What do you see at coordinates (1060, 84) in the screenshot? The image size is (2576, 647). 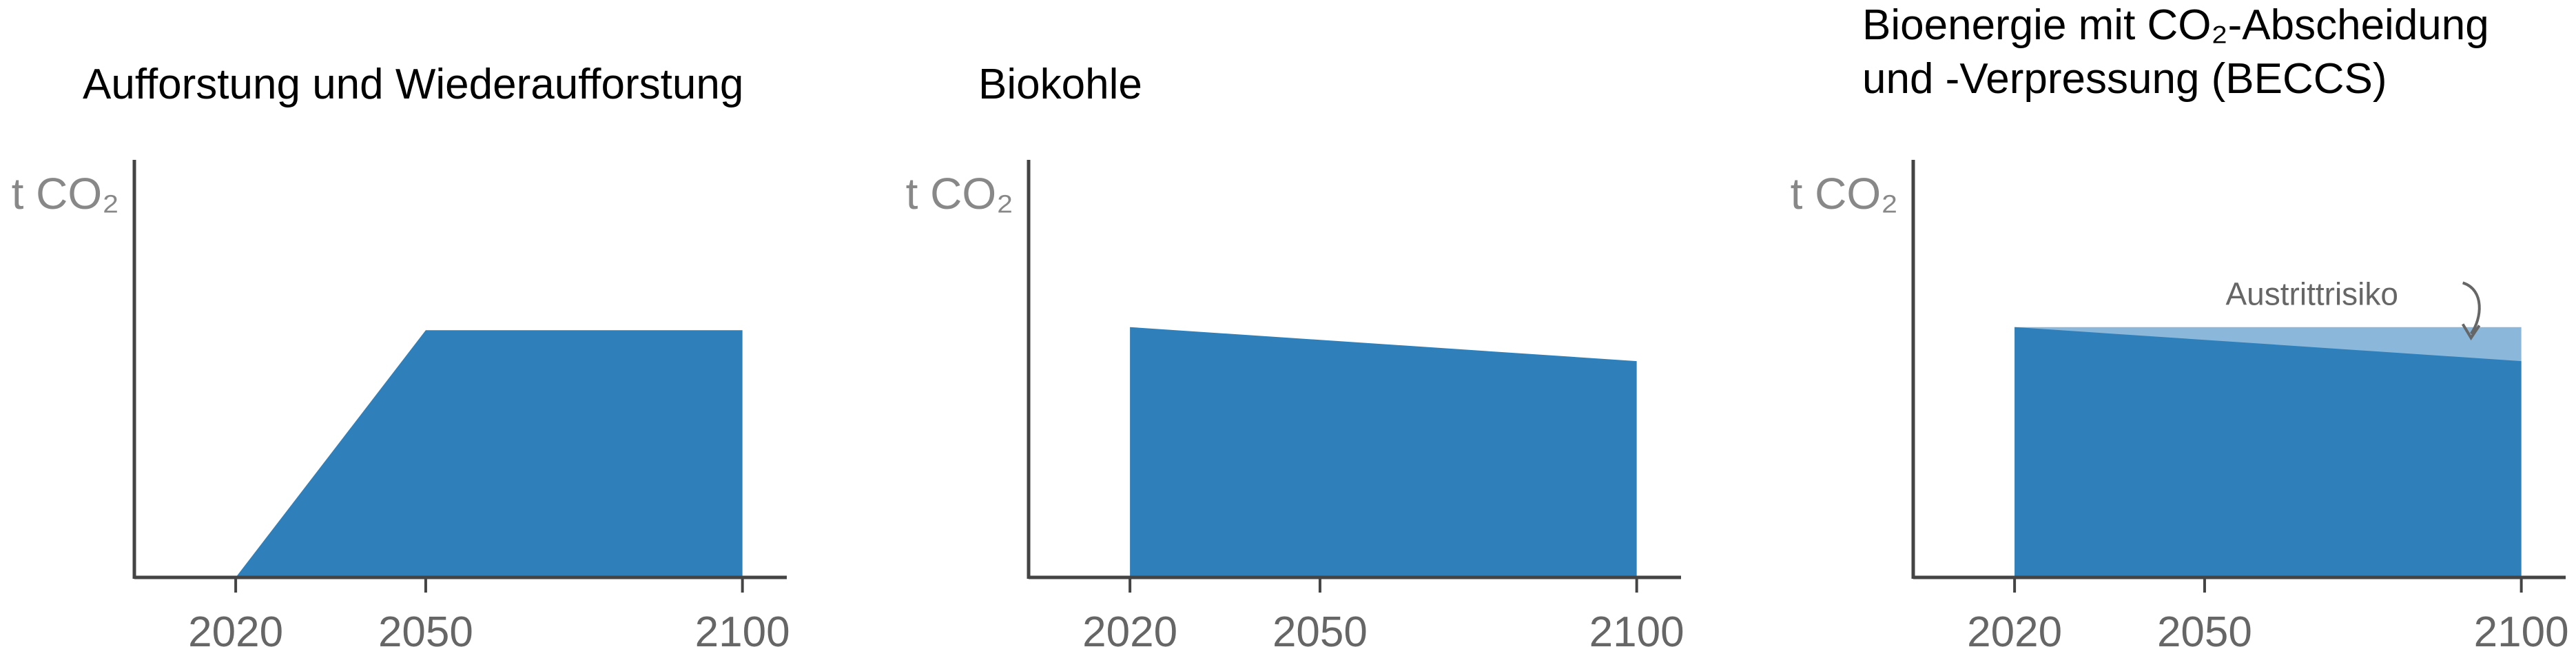 I see `chart-title: Biokohle` at bounding box center [1060, 84].